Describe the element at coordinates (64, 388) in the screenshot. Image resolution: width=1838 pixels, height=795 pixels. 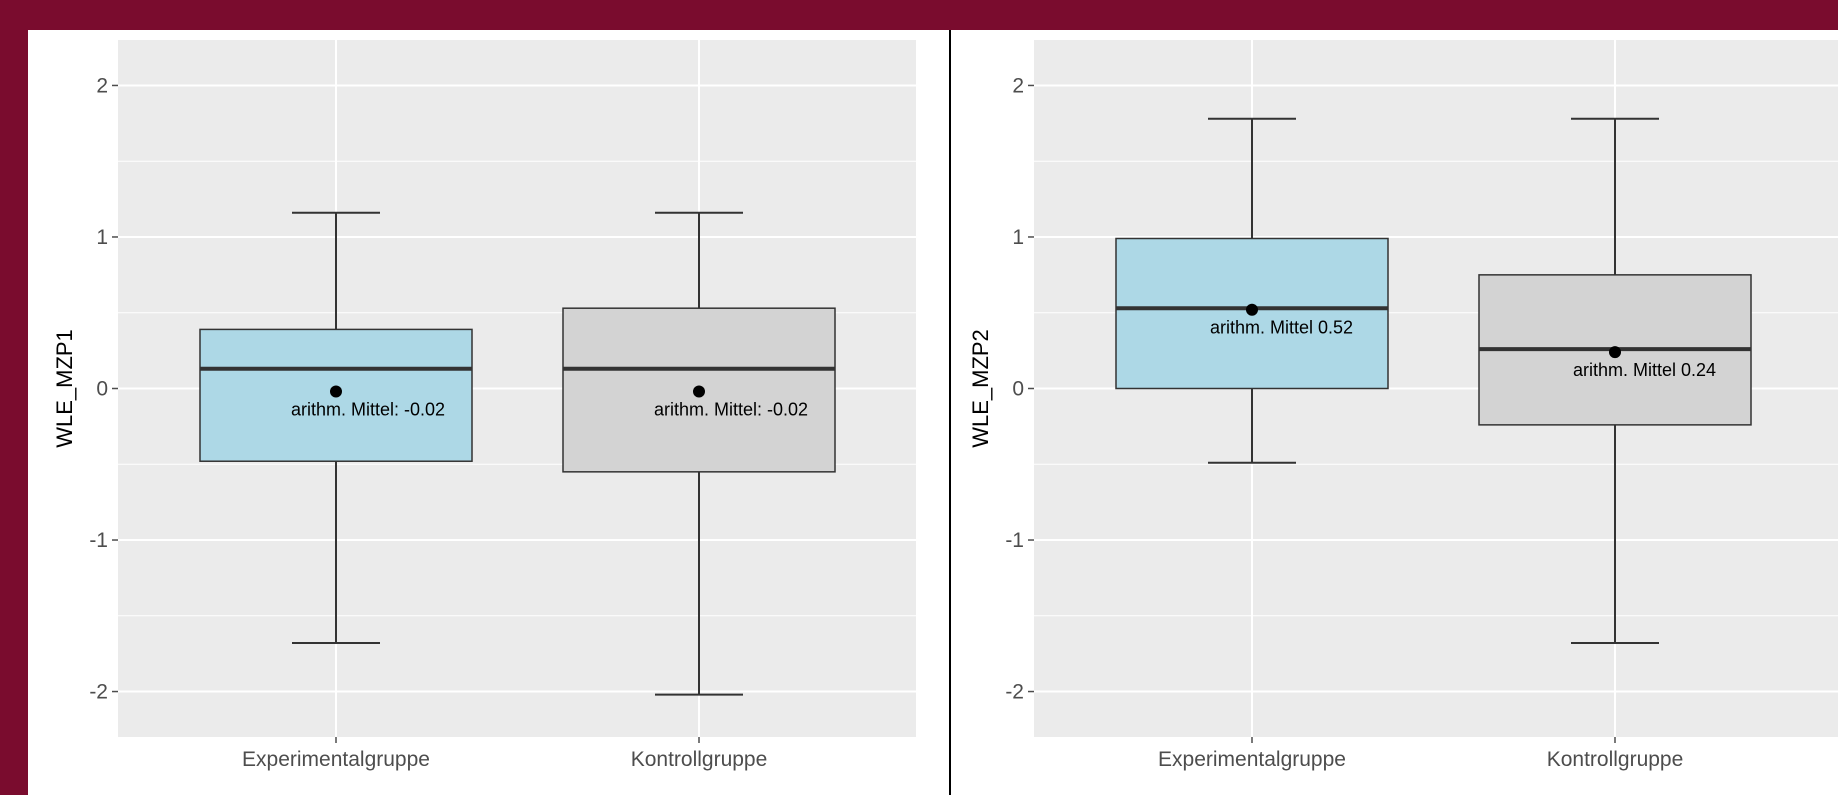
I see `y-axis-title: WLE_MZP1` at that location.